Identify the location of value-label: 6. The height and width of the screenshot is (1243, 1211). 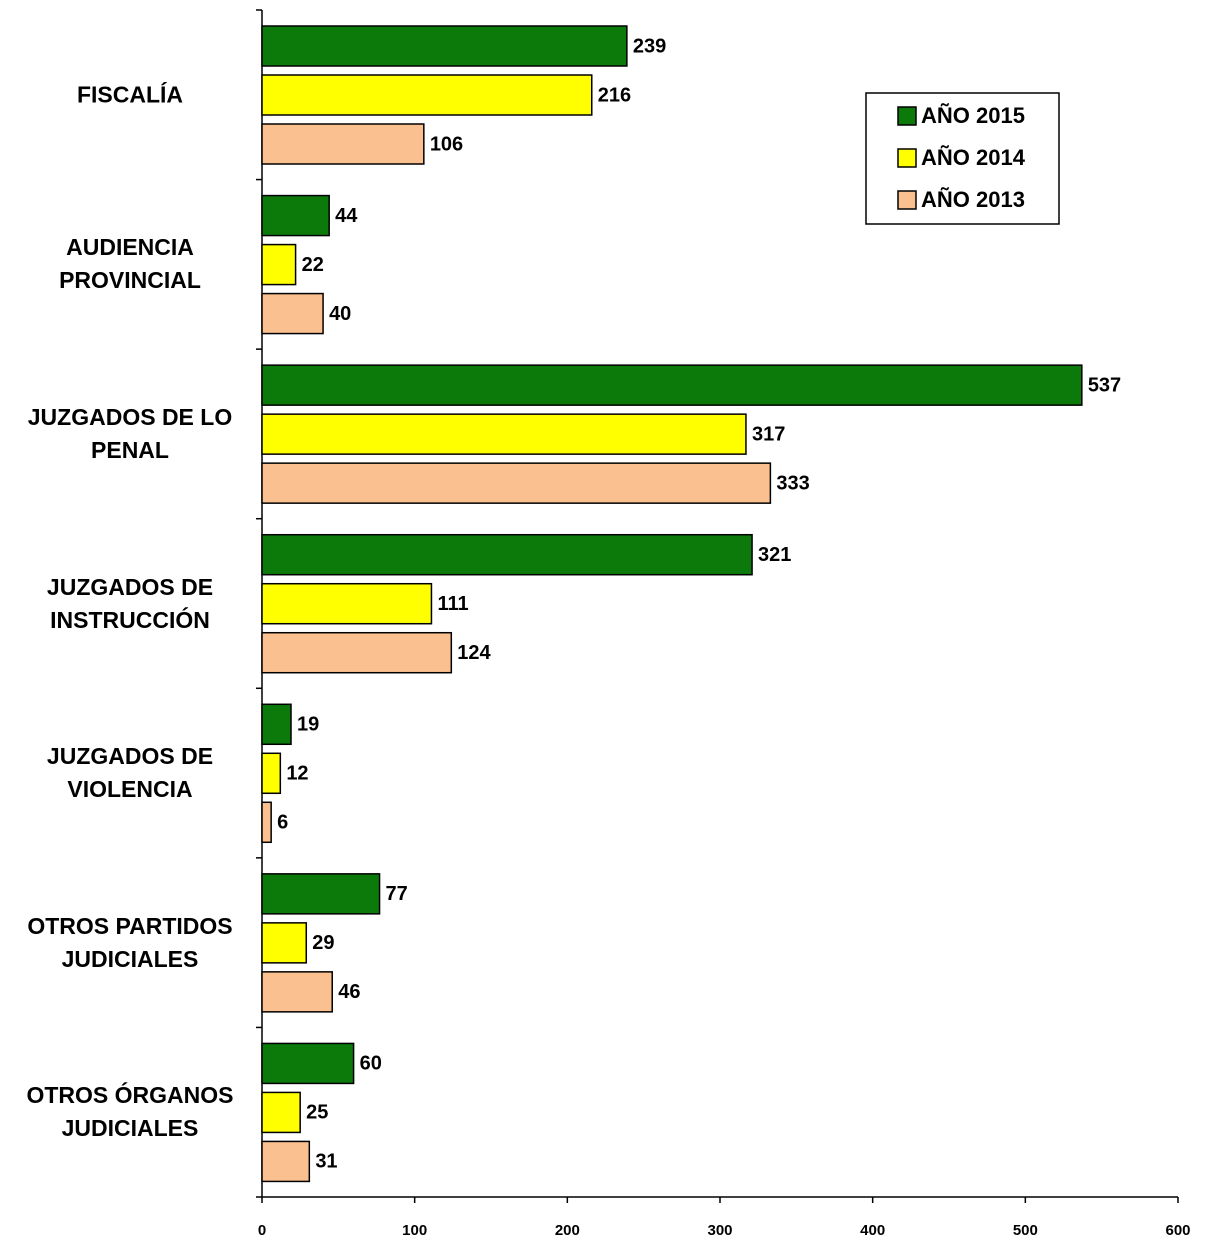
(282, 823).